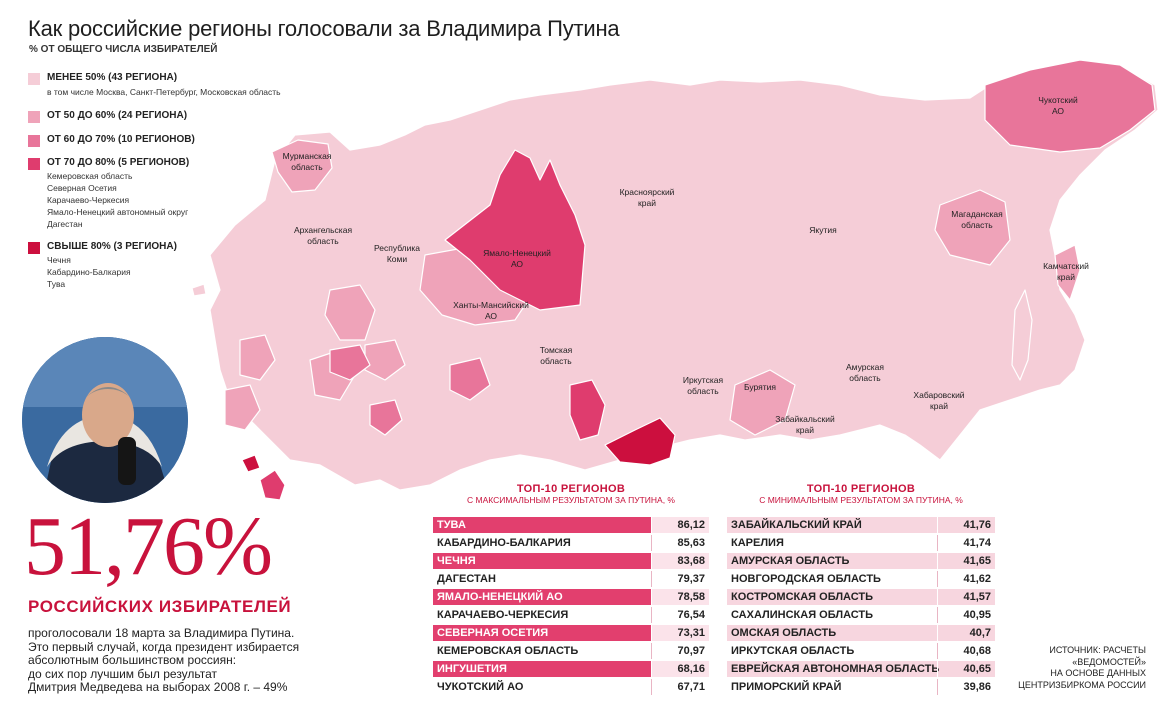  Describe the element at coordinates (571, 633) in the screenshot. I see `table-row: СЕВЕРНАЯ ОСЕТИЯ 73,31` at that location.